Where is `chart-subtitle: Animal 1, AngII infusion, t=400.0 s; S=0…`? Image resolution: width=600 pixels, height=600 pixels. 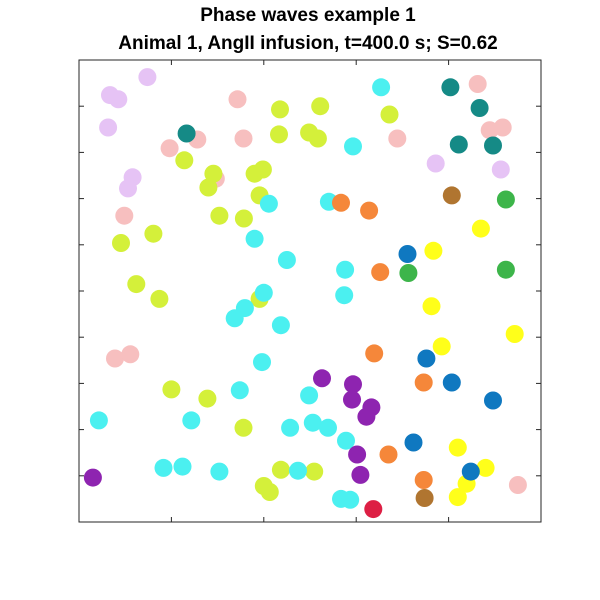 chart-subtitle: Animal 1, AngII infusion, t=400.0 s; S=0… is located at coordinates (307, 43).